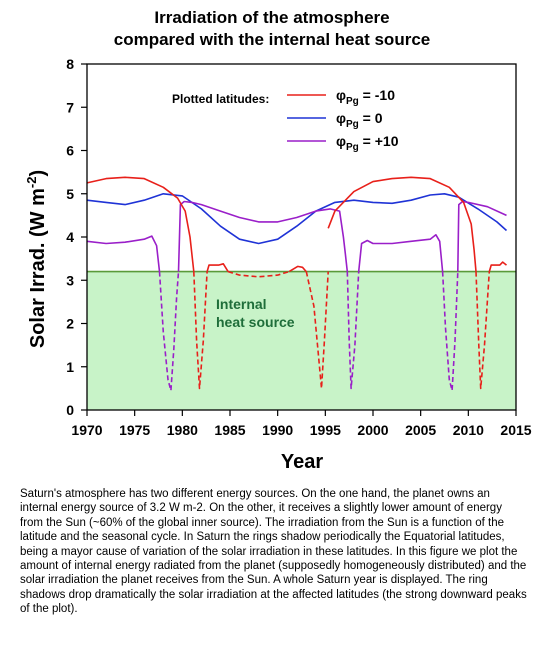 This screenshot has width=545, height=650. I want to click on x-tick-label: 2000, so click(372, 430).